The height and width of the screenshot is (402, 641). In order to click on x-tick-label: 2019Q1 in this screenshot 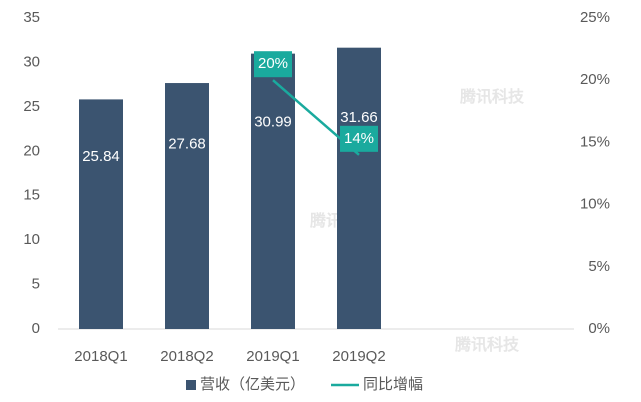, I will do `click(272, 356)`.